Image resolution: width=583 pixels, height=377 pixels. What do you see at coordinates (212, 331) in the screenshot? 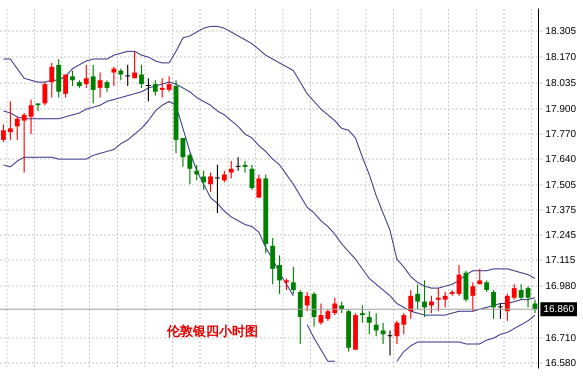
I see `text: 伦敦银四小时图` at bounding box center [212, 331].